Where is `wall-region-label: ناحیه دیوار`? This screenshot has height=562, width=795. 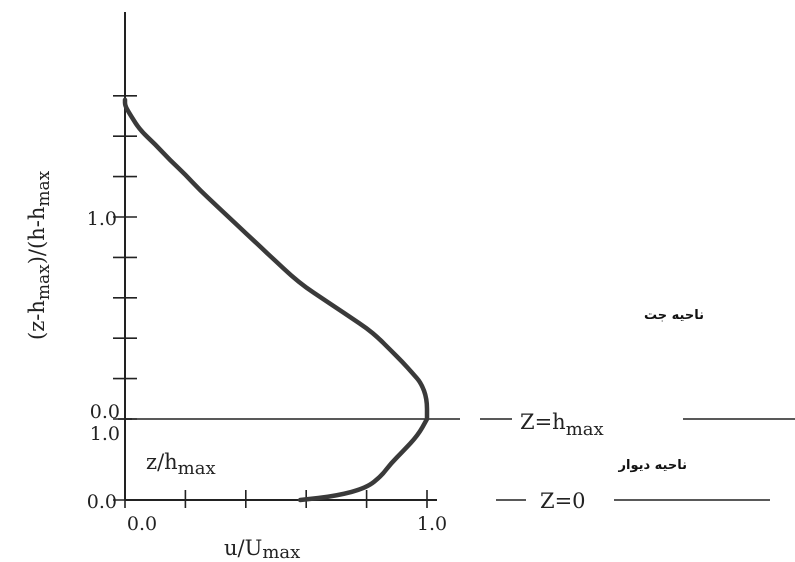
wall-region-label: ناحیه دیوار is located at coordinates (653, 465).